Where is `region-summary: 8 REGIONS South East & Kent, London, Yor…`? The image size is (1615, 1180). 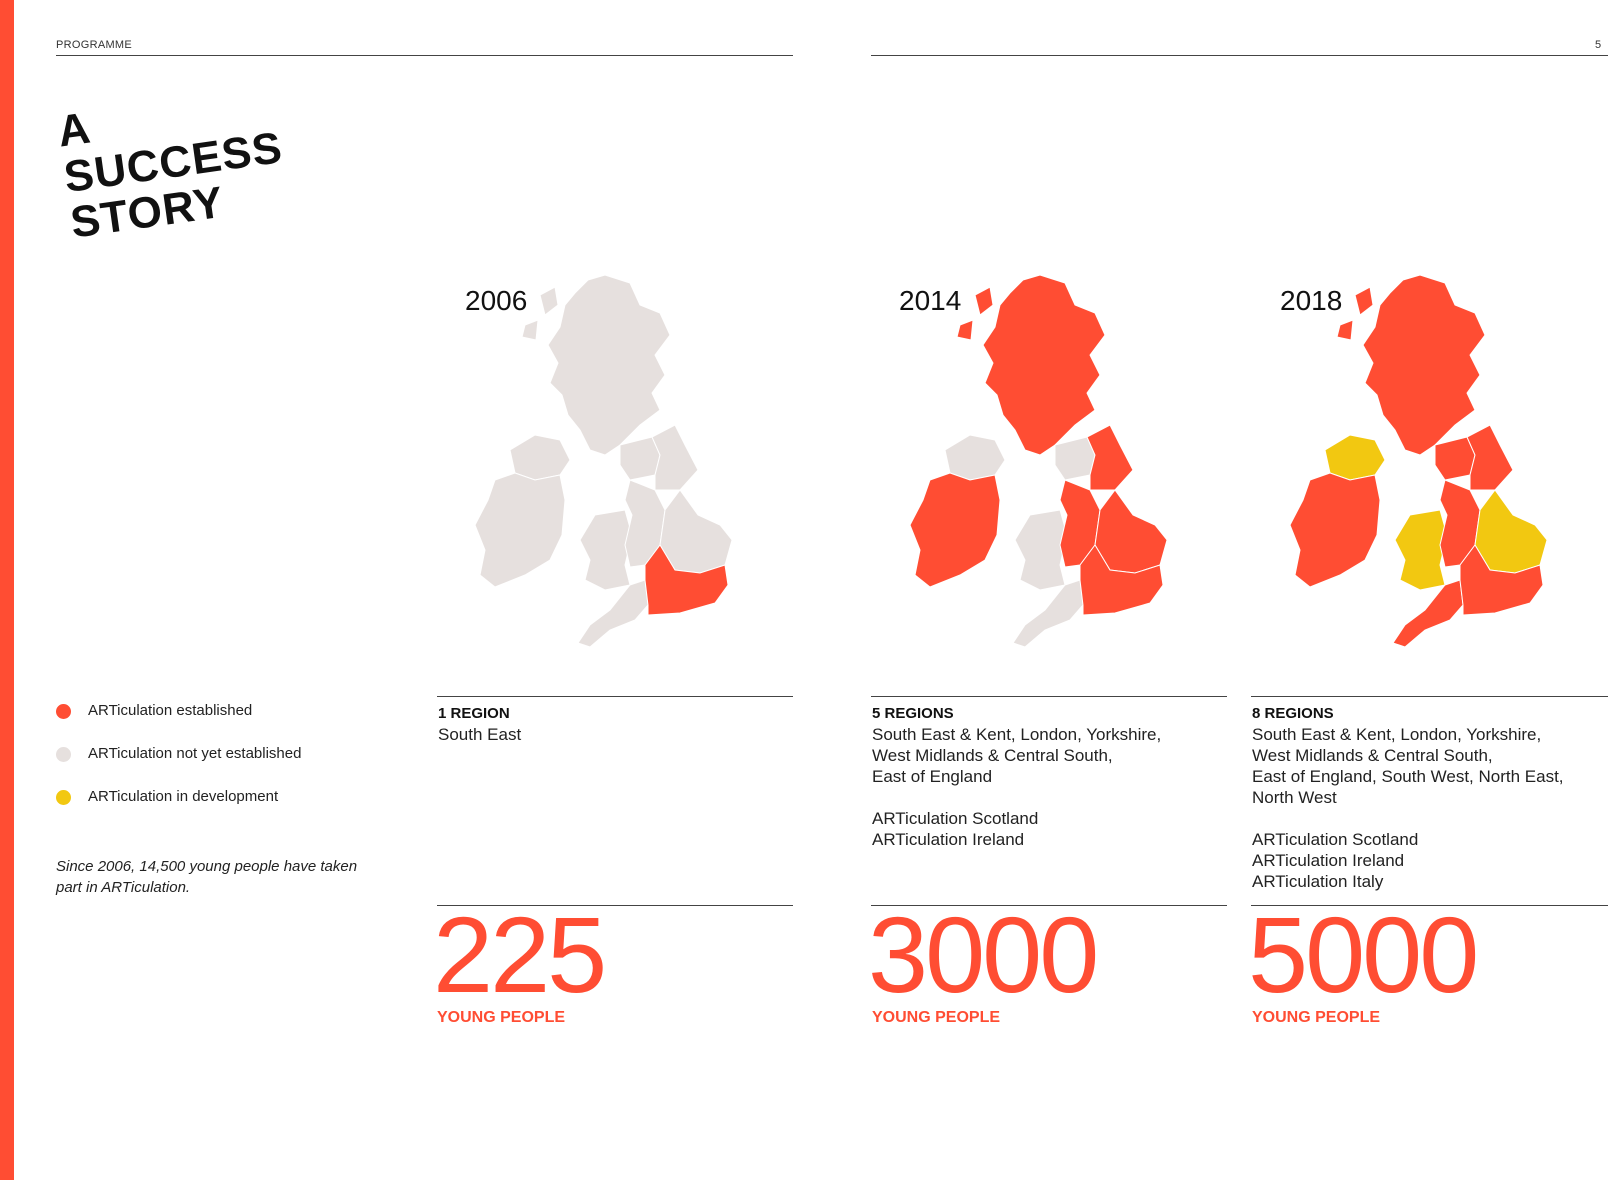 region-summary: 8 REGIONS South East & Kent, London, Yor… is located at coordinates (1432, 798).